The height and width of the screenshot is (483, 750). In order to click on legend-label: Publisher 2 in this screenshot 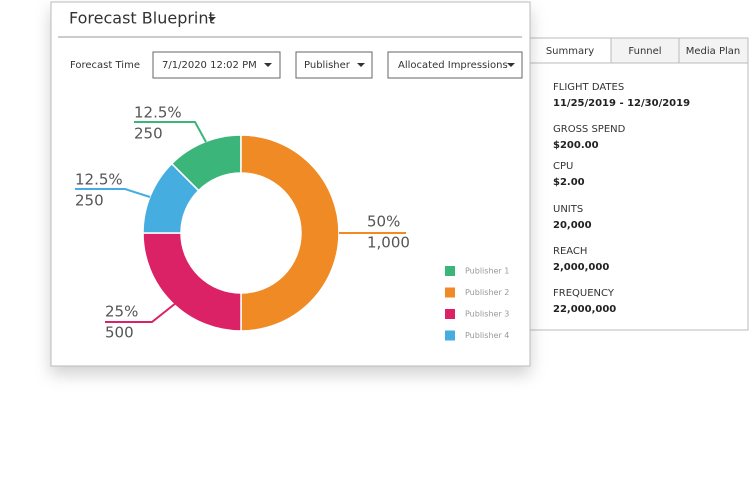, I will do `click(487, 292)`.